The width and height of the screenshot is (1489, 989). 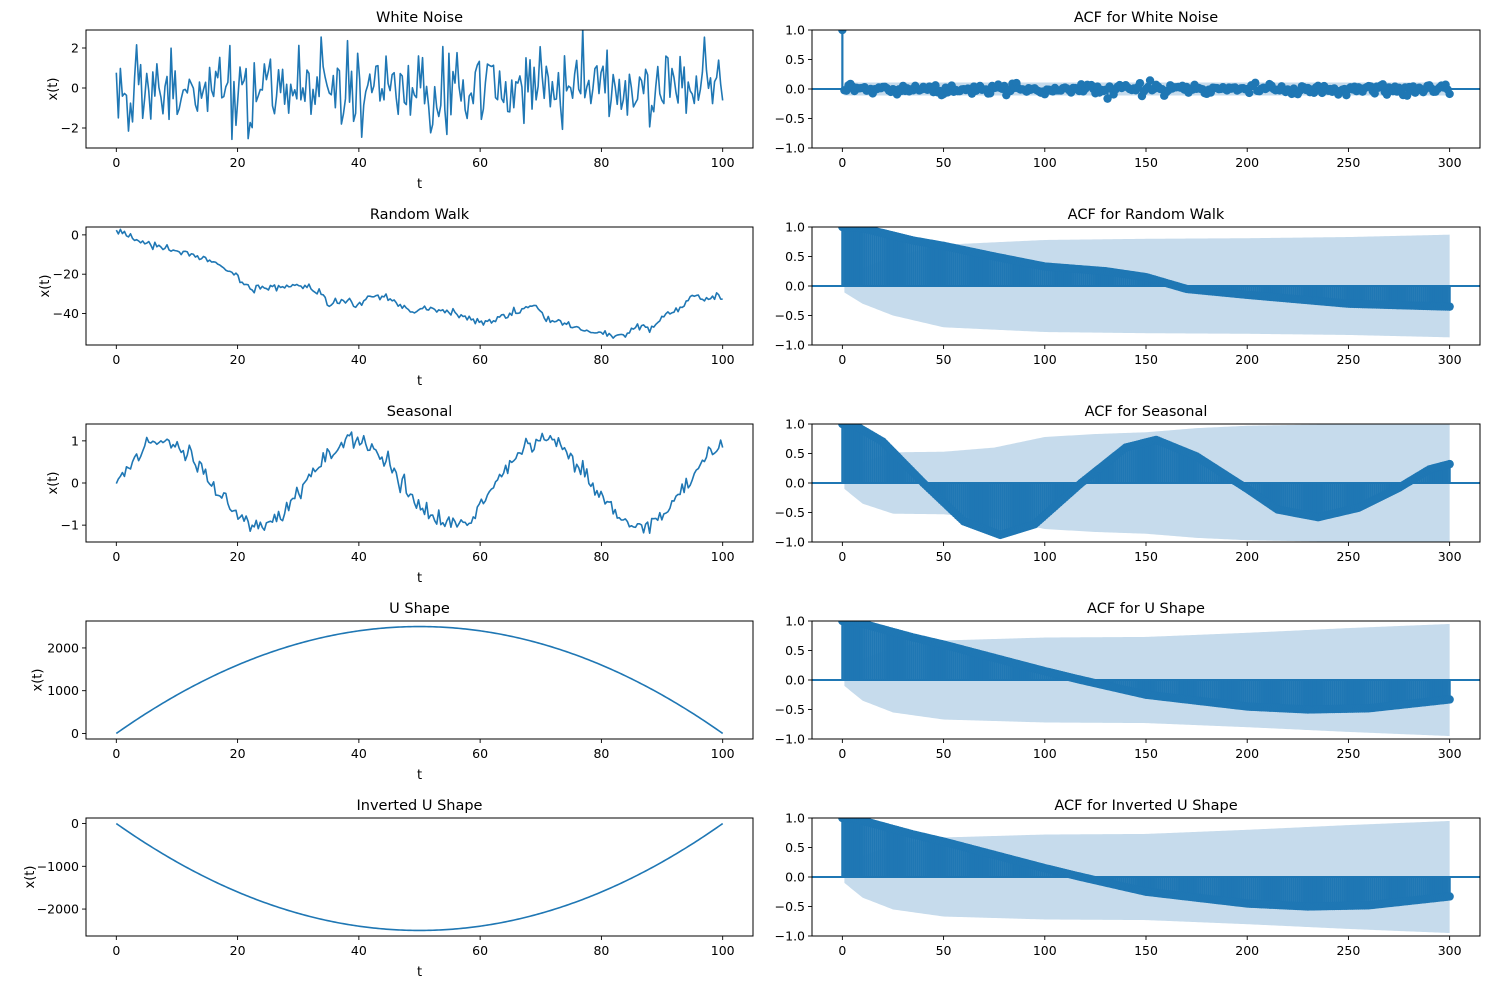 I want to click on y-tick-label: 2000, so click(x=63, y=647).